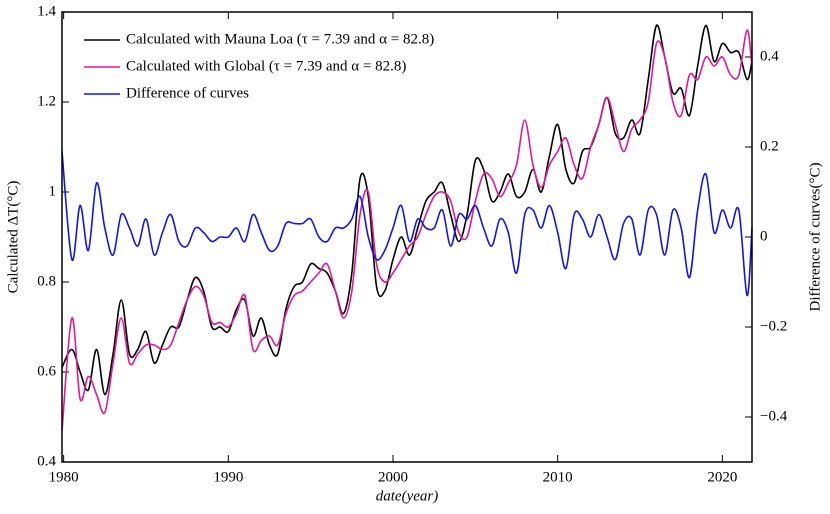 This screenshot has height=514, width=830. I want to click on y-tick-label: 1.2, so click(46, 101).